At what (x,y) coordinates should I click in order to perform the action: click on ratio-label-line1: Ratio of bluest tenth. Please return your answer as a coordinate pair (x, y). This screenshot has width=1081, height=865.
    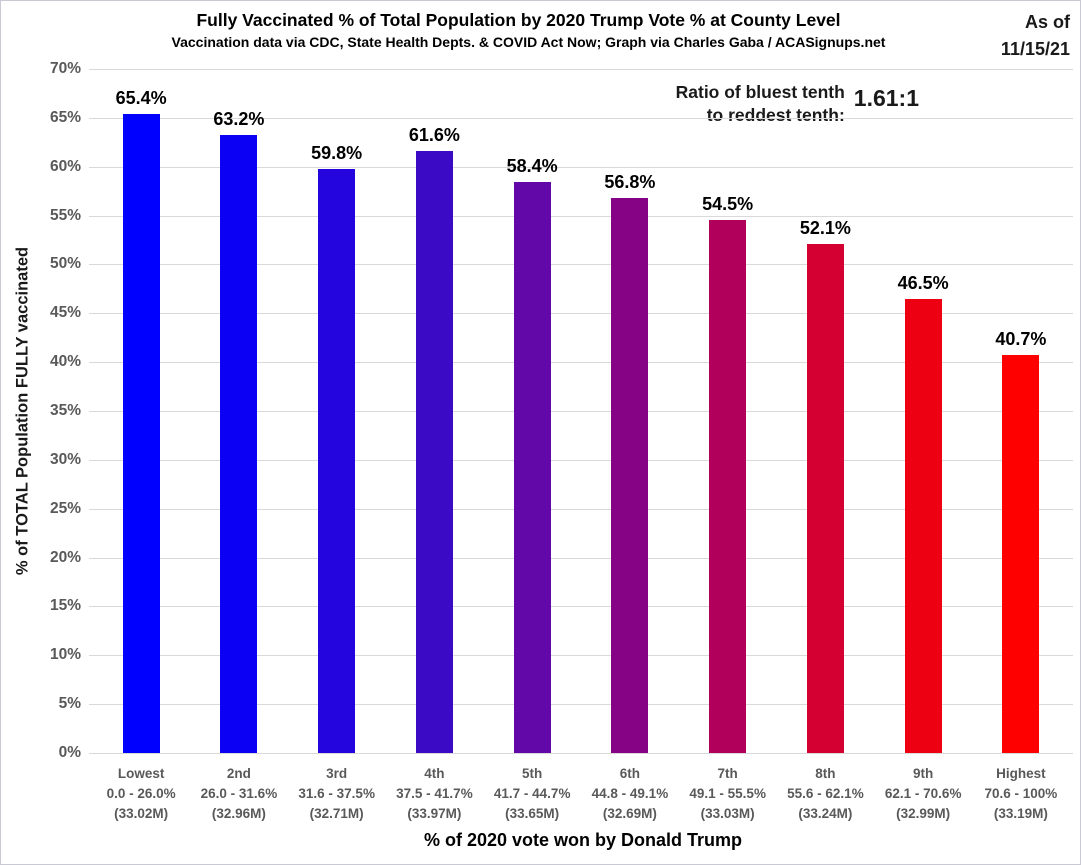
    Looking at the image, I should click on (760, 92).